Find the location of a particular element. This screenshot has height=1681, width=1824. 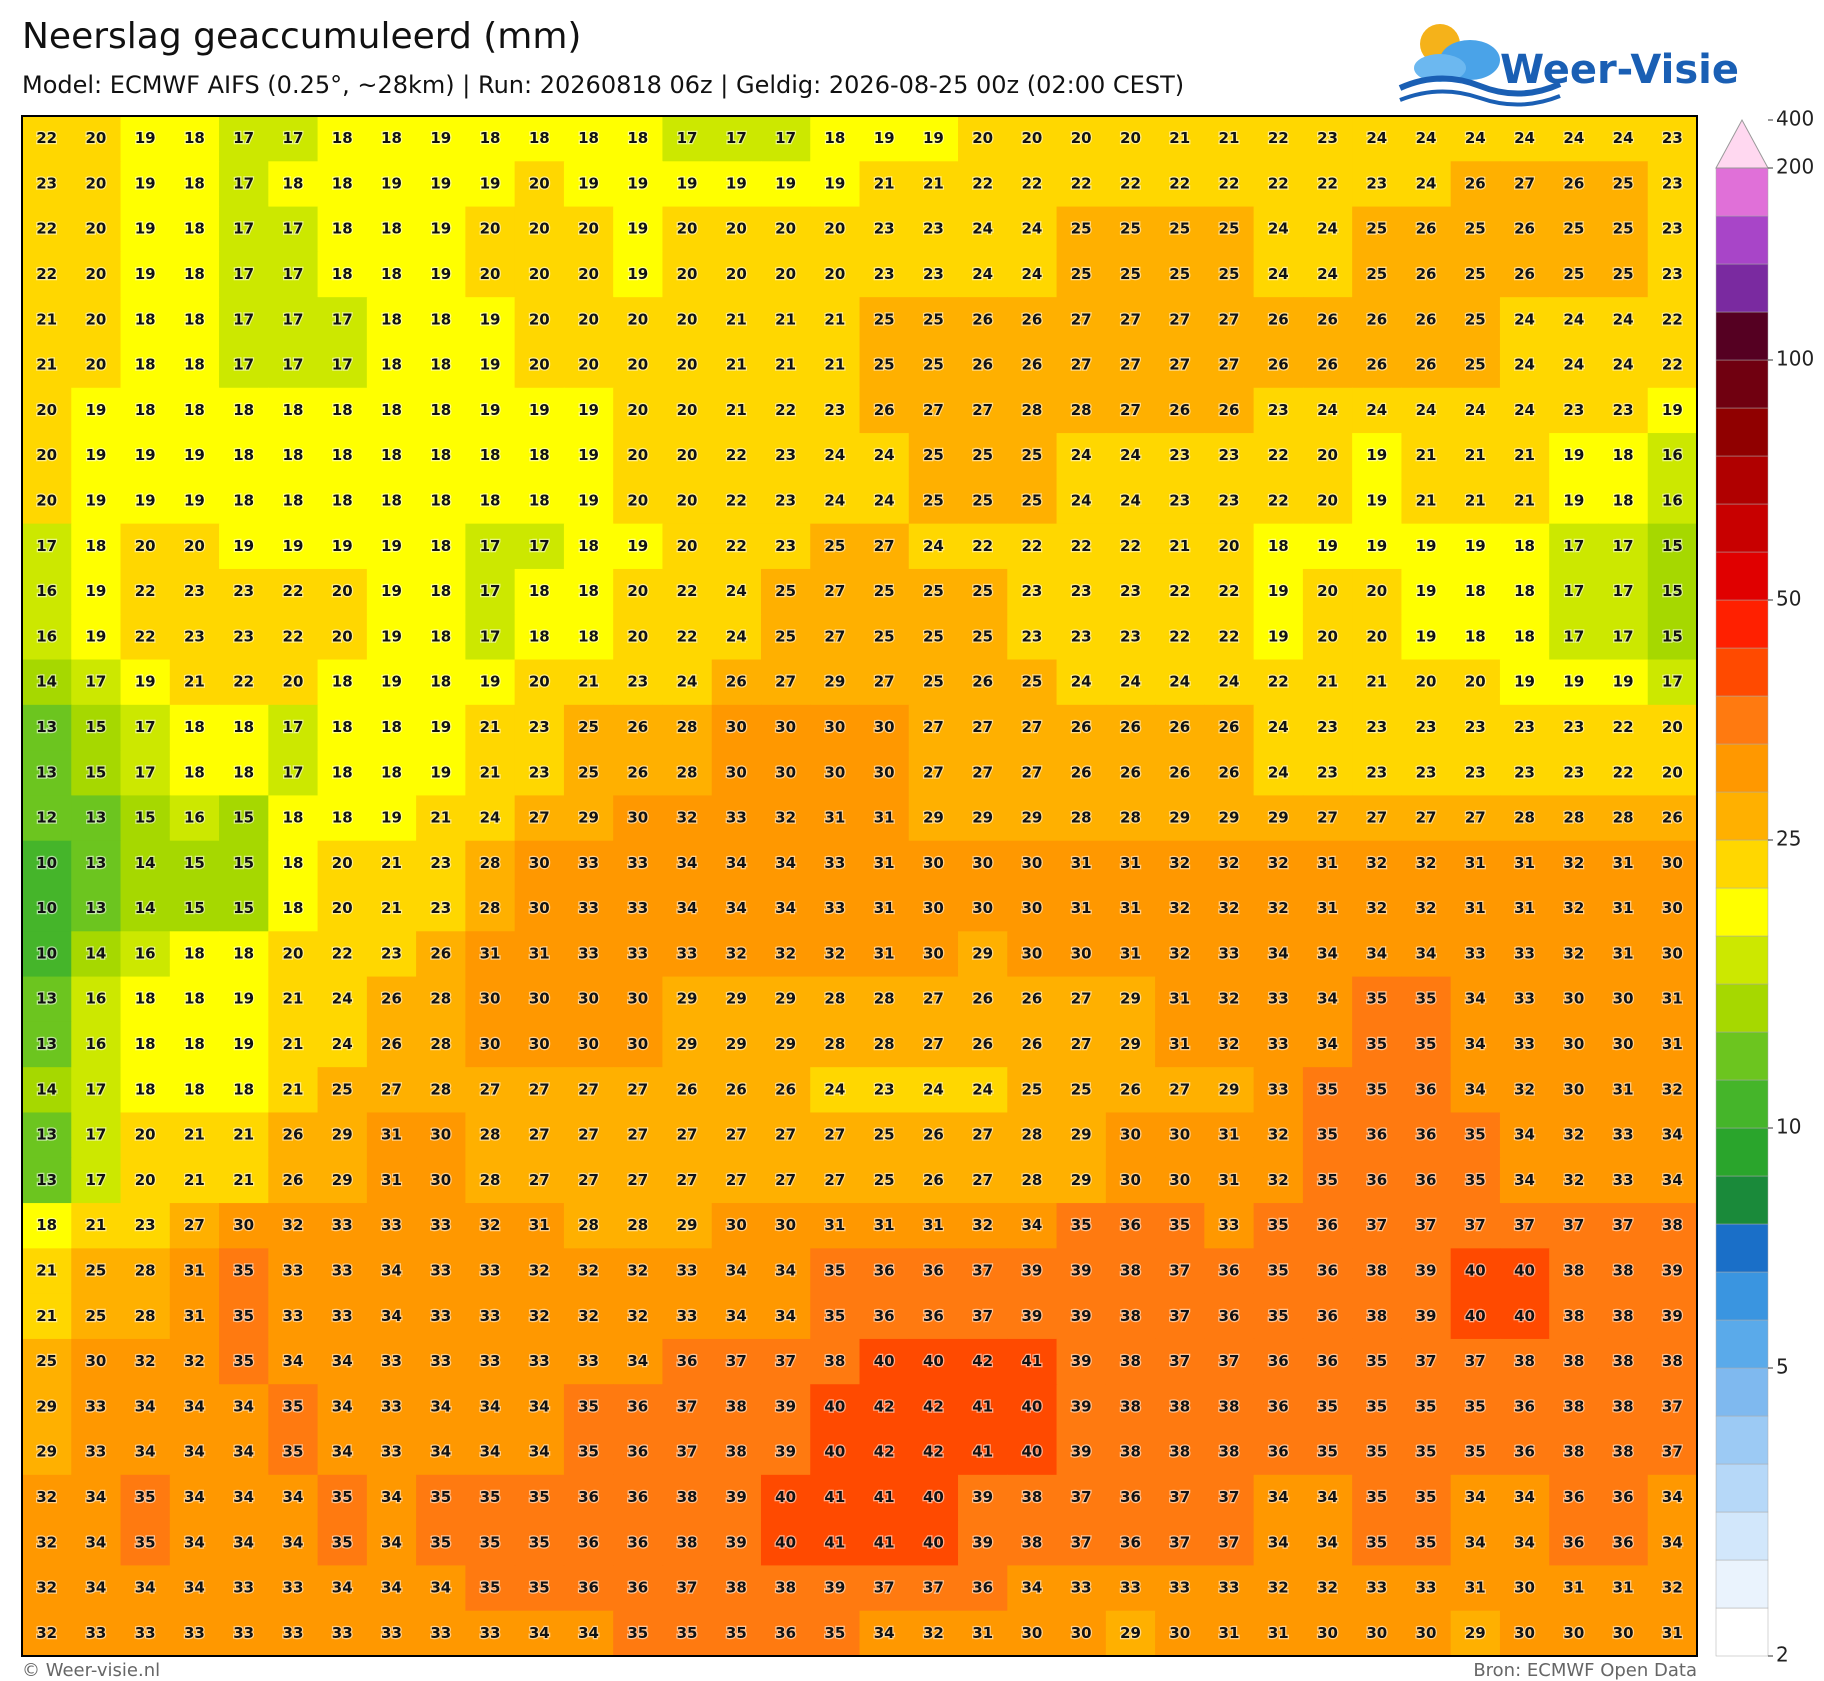

value-label: 32 is located at coordinates (1573, 863).